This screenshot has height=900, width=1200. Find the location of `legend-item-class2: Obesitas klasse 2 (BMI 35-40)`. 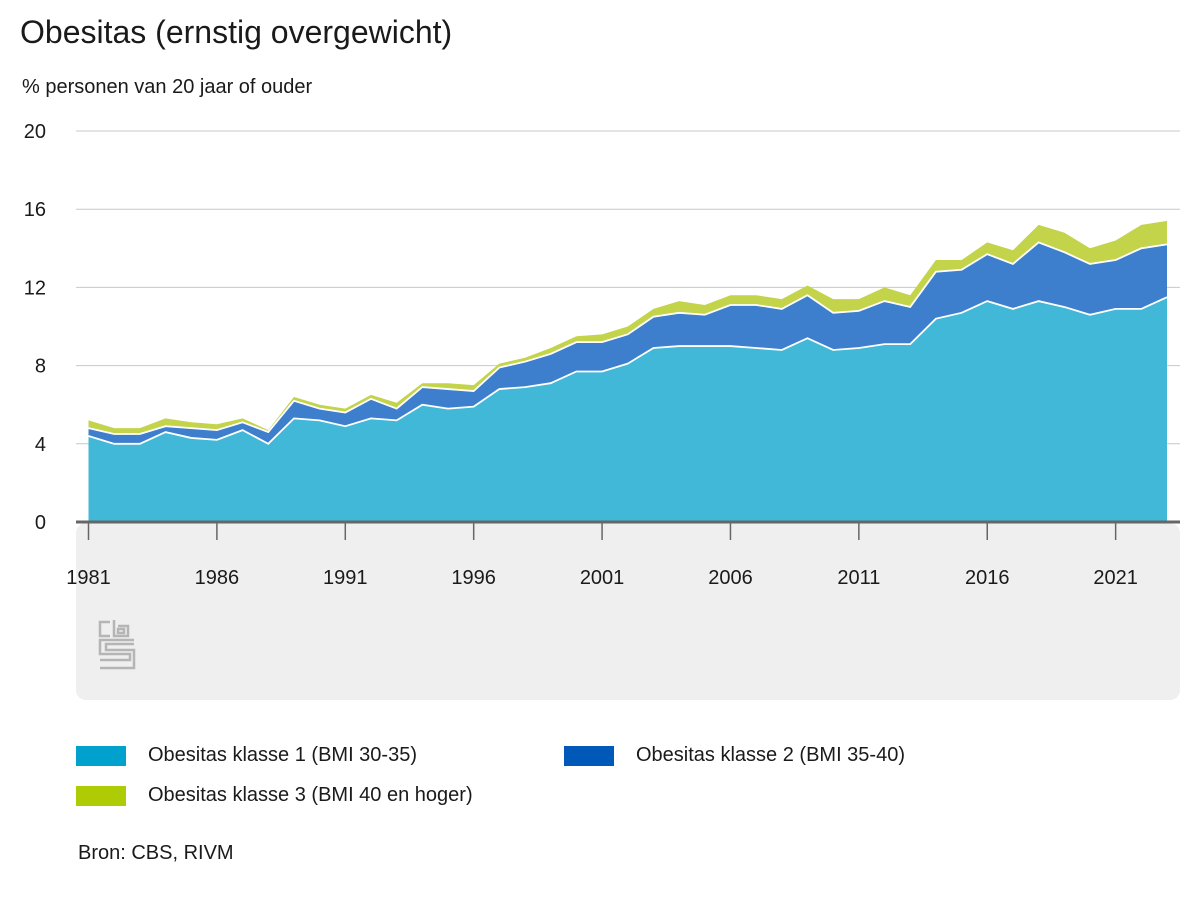

legend-item-class2: Obesitas klasse 2 (BMI 35-40) is located at coordinates (734, 755).